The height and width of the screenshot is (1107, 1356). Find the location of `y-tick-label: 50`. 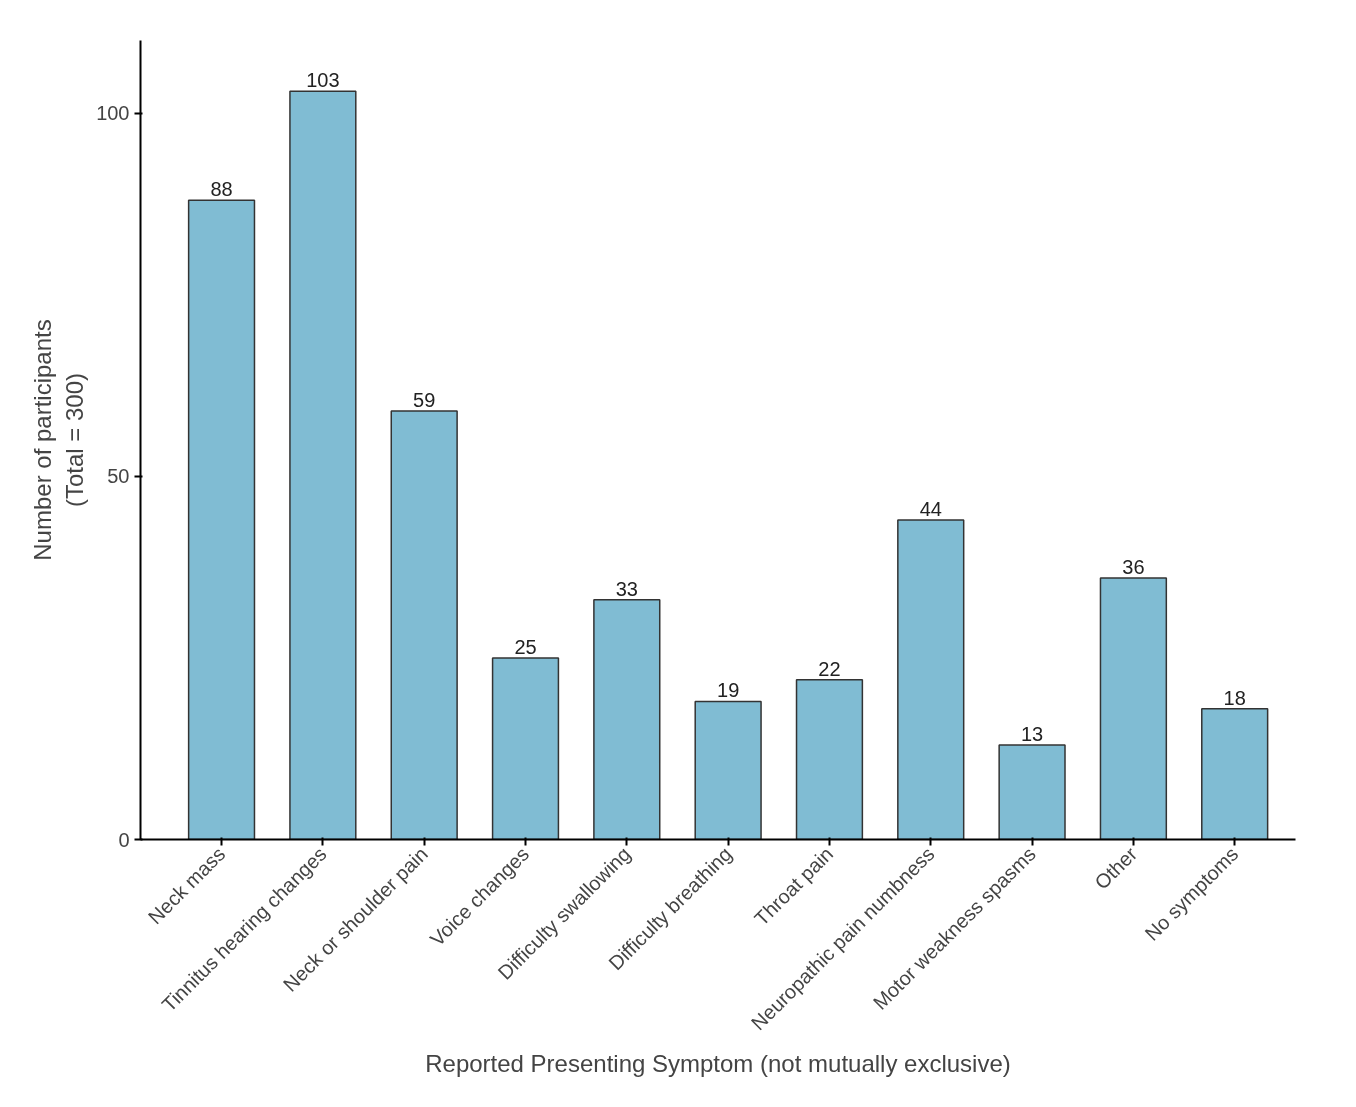

y-tick-label: 50 is located at coordinates (118, 476).